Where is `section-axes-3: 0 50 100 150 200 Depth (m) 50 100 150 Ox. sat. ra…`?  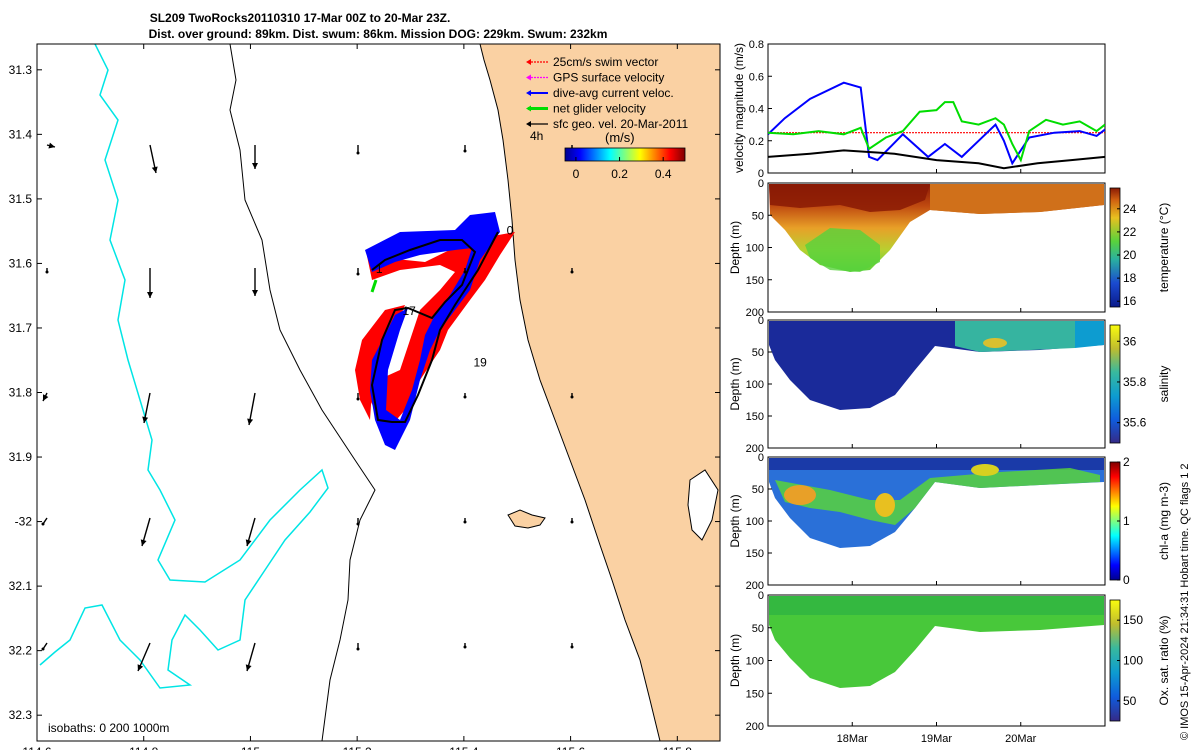 section-axes-3: 0 50 100 150 200 Depth (m) 50 100 150 Ox. sat. ra… is located at coordinates (949, 661).